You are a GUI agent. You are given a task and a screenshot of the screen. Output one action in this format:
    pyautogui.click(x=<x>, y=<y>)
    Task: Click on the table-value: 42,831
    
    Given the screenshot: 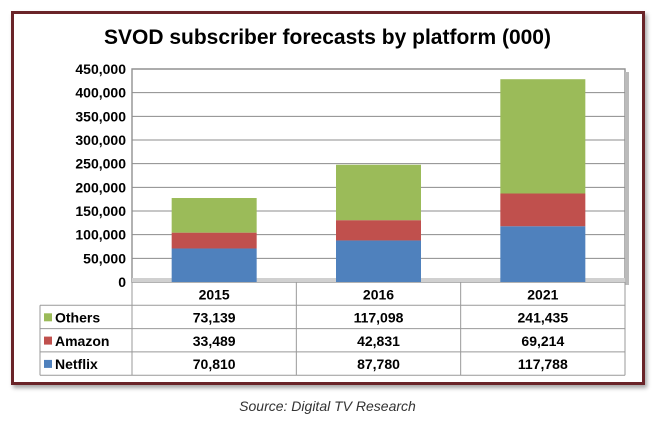 What is the action you would take?
    pyautogui.click(x=378, y=341)
    